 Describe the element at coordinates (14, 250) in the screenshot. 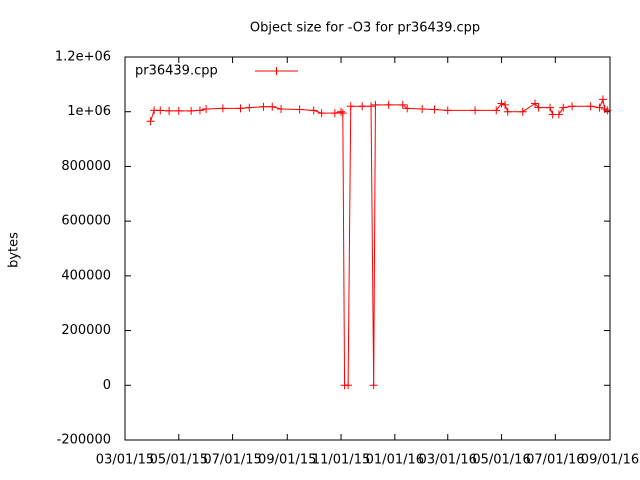

I see `y-axis-label: bytes` at that location.